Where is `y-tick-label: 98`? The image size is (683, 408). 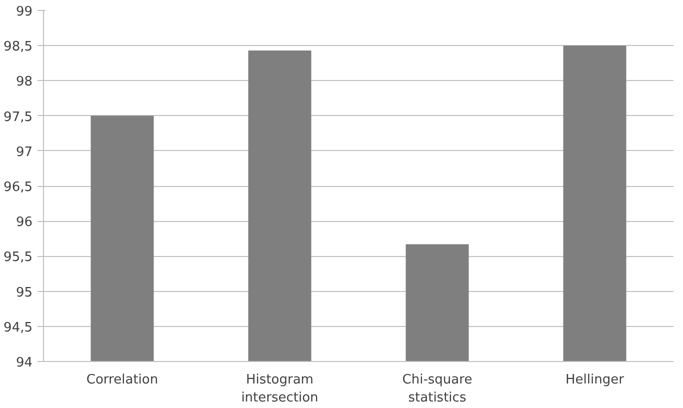 y-tick-label: 98 is located at coordinates (24, 82).